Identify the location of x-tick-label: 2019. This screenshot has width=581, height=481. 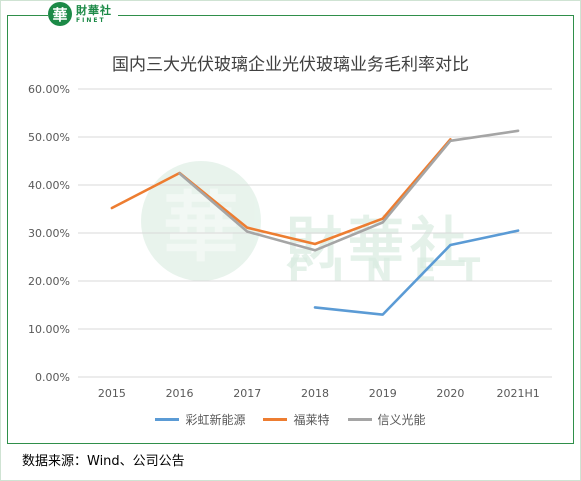
(383, 393).